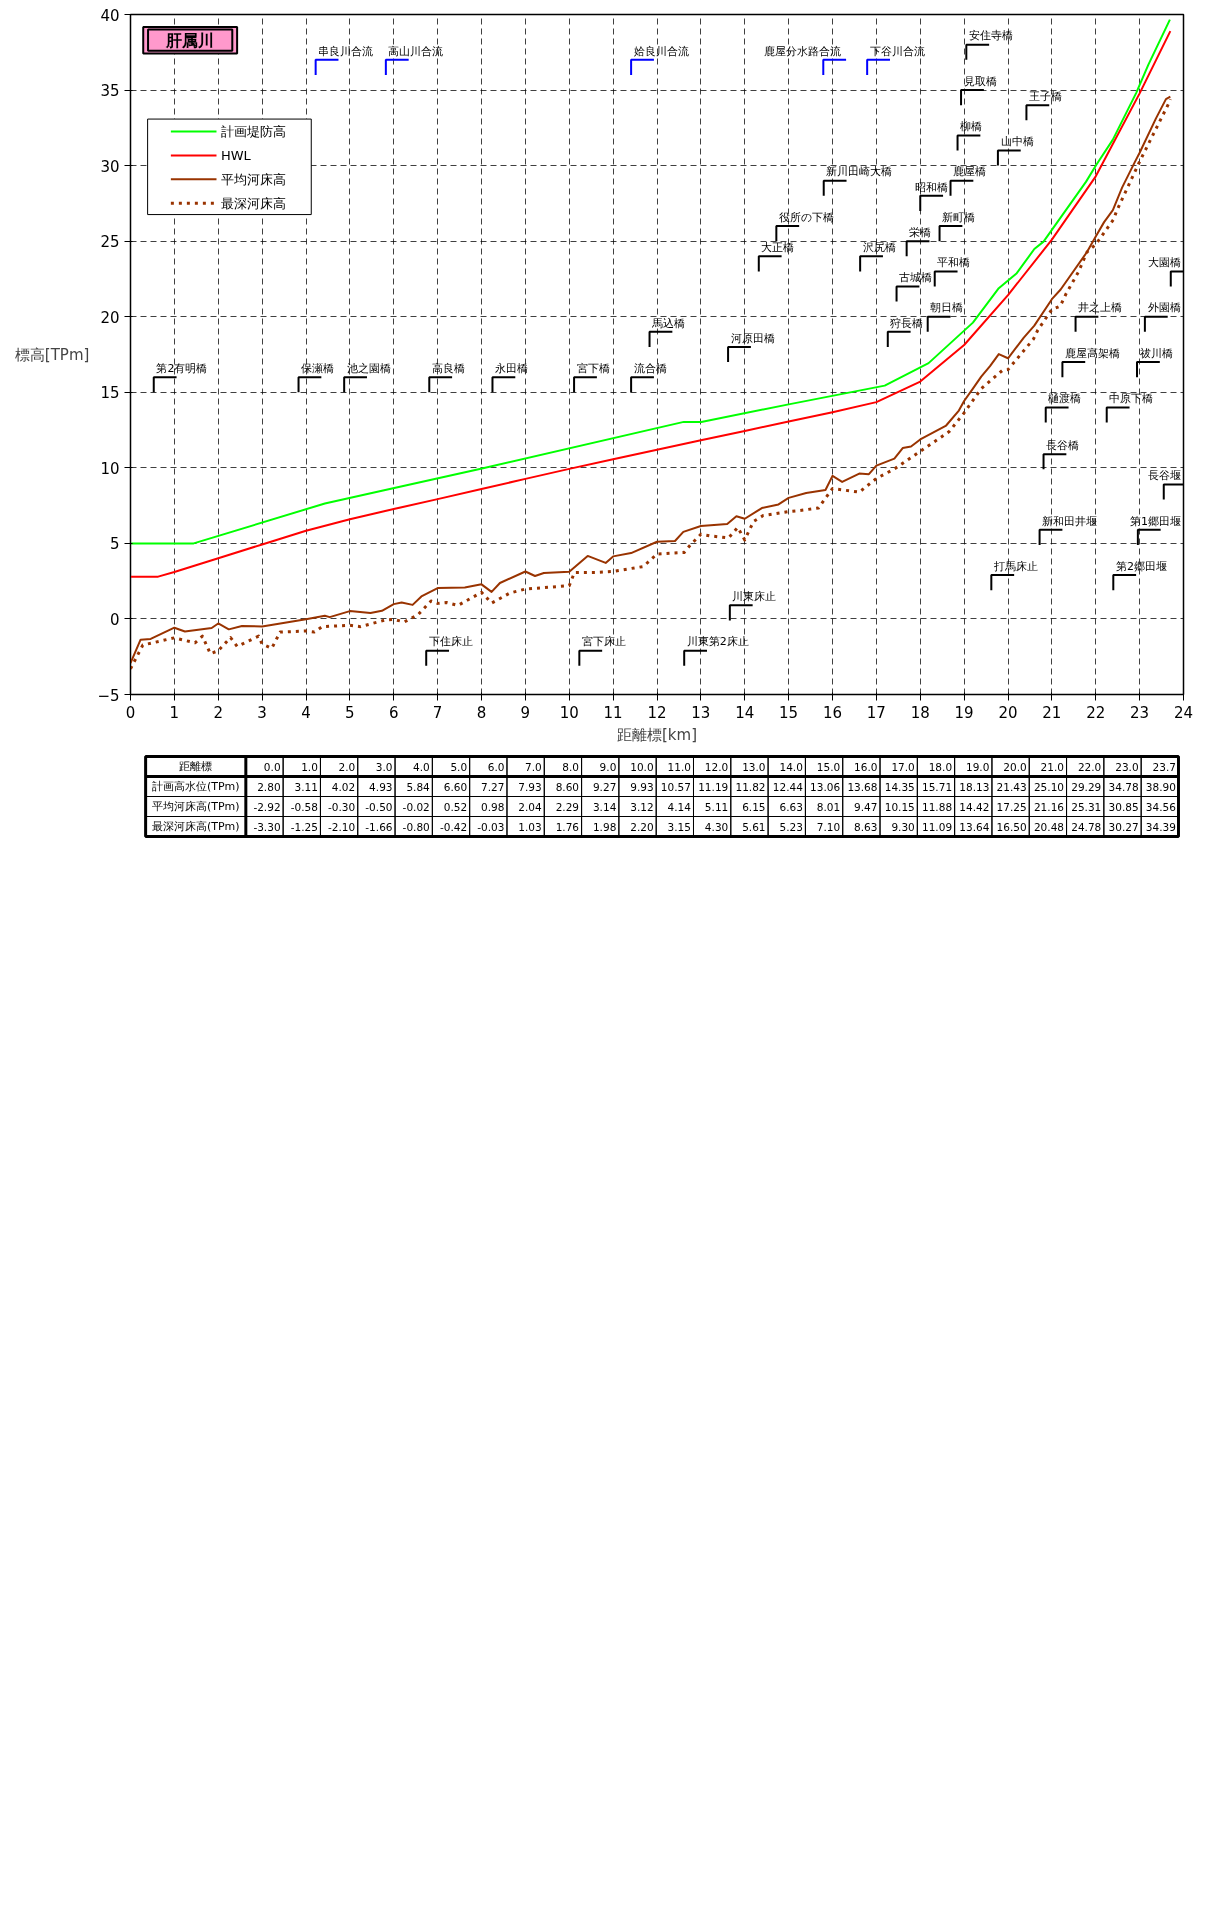 This screenshot has height=1932, width=1231. I want to click on annotation: 姶良川合流, so click(661, 51).